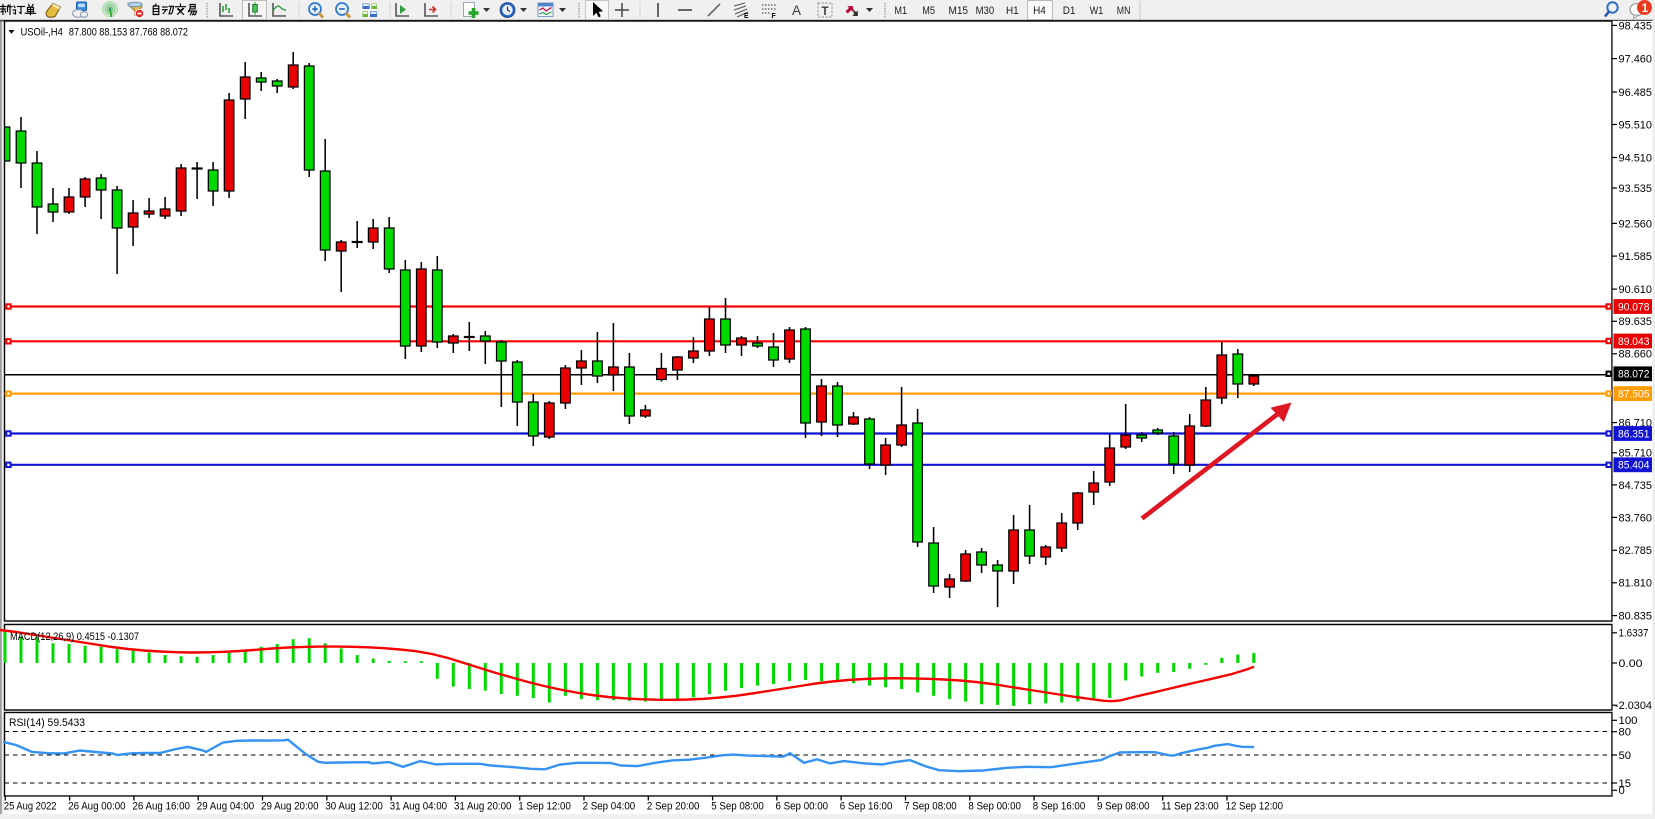 This screenshot has height=819, width=1655. What do you see at coordinates (1012, 11) in the screenshot?
I see `svg-text: H1` at bounding box center [1012, 11].